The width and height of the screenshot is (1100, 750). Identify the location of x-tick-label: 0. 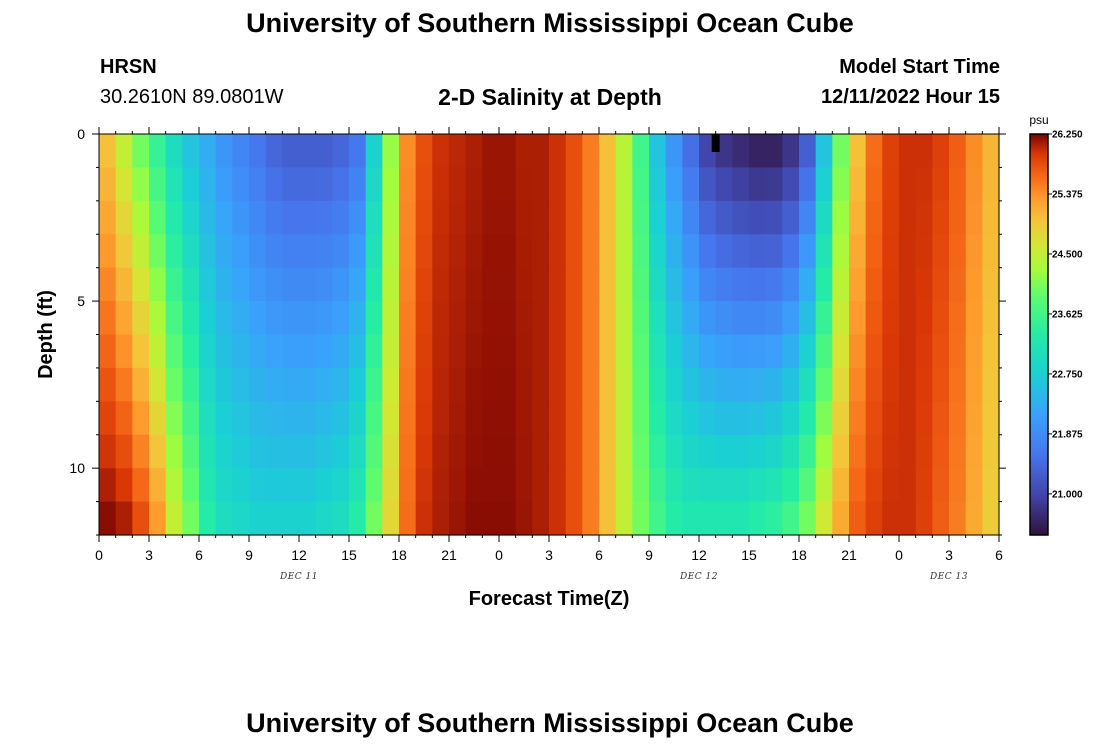
(899, 555).